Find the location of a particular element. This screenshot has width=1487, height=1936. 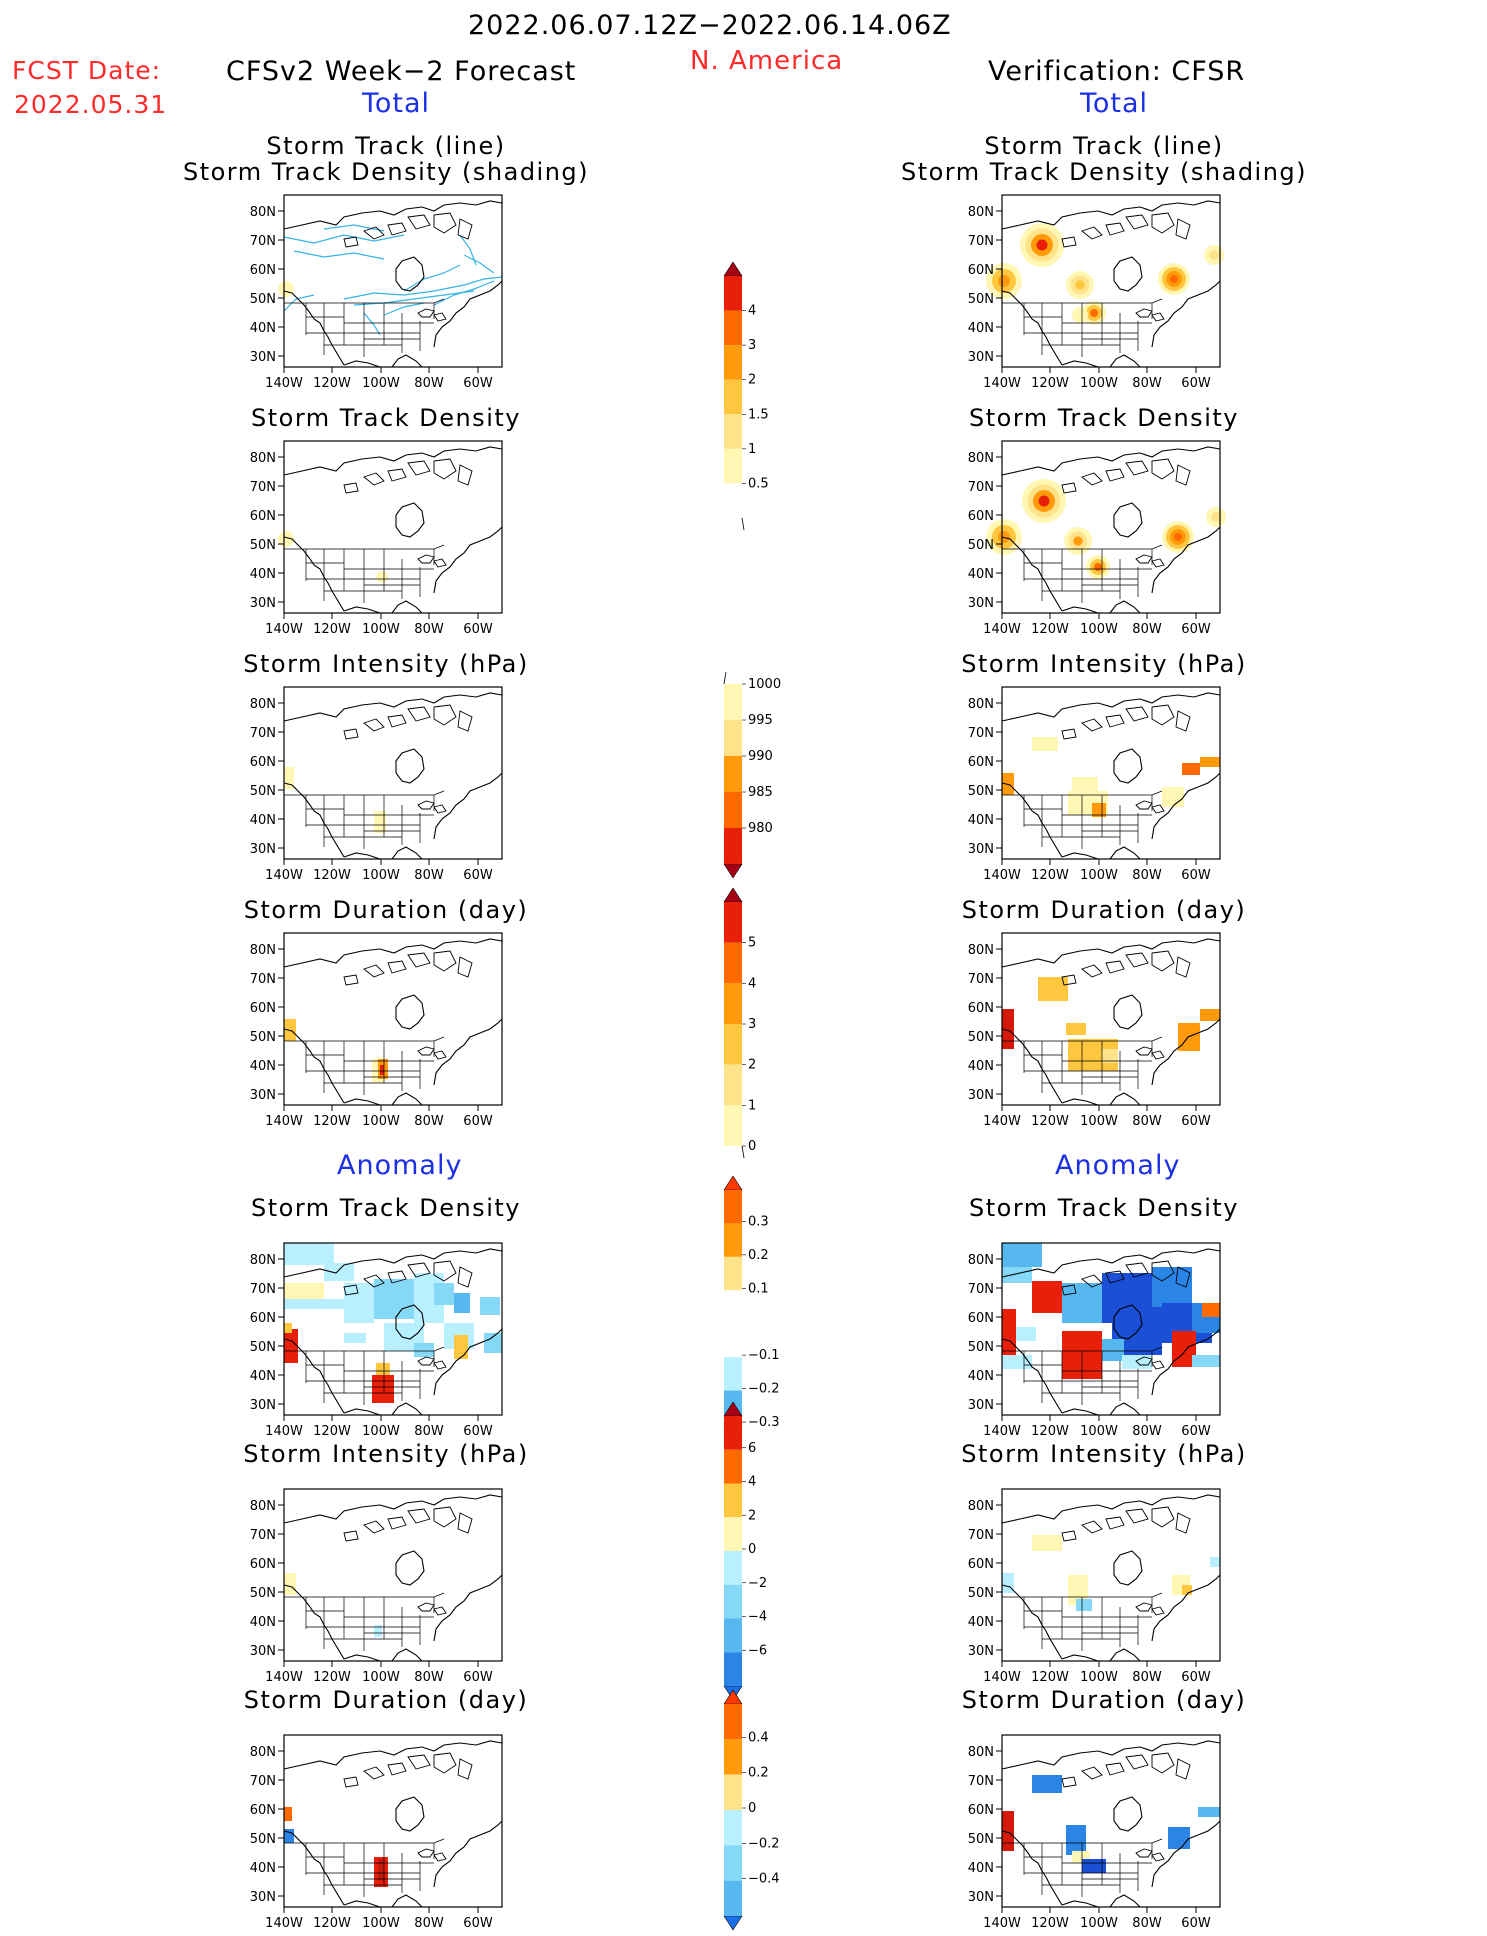

fcst-date-value: 2022.05.31 is located at coordinates (91, 104).